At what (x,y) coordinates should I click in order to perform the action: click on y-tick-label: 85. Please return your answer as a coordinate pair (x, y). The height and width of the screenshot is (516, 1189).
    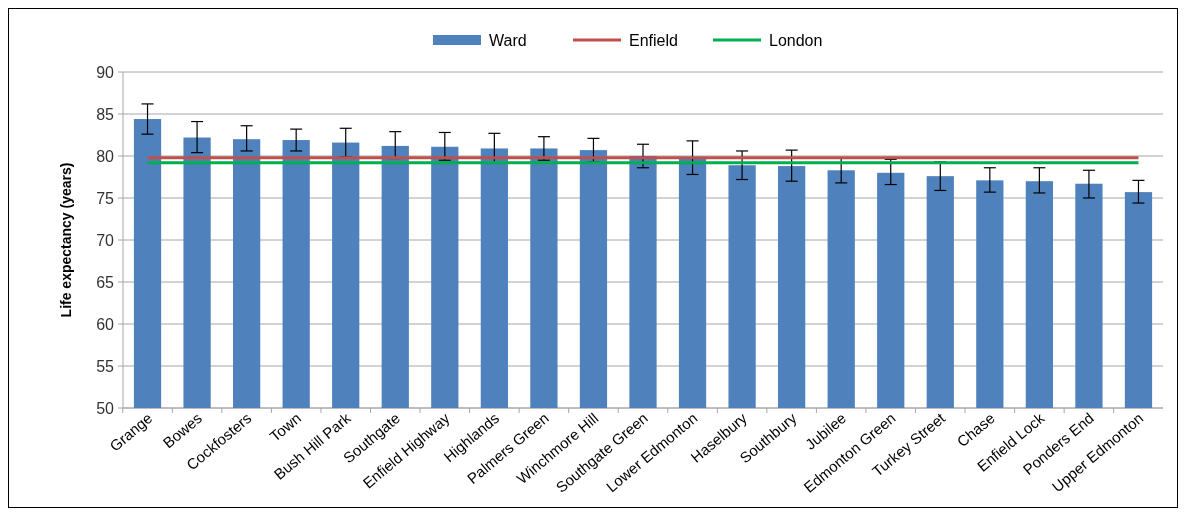
    Looking at the image, I should click on (105, 114).